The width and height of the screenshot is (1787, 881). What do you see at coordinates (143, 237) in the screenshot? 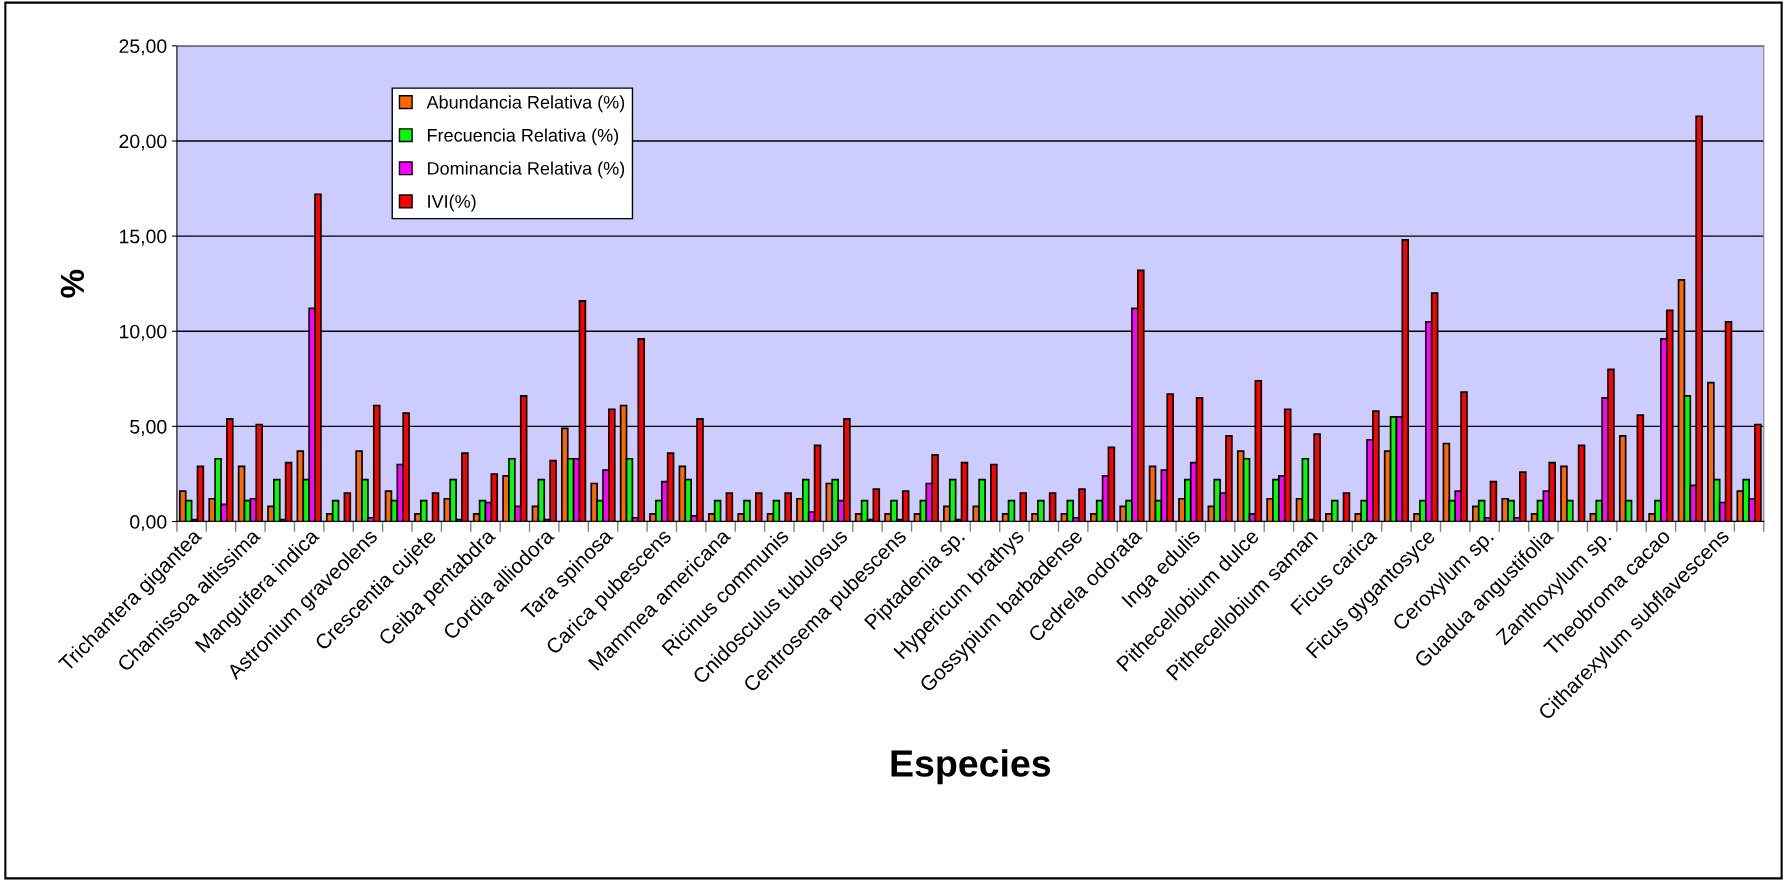
I see `y-tick-label: 15,00` at bounding box center [143, 237].